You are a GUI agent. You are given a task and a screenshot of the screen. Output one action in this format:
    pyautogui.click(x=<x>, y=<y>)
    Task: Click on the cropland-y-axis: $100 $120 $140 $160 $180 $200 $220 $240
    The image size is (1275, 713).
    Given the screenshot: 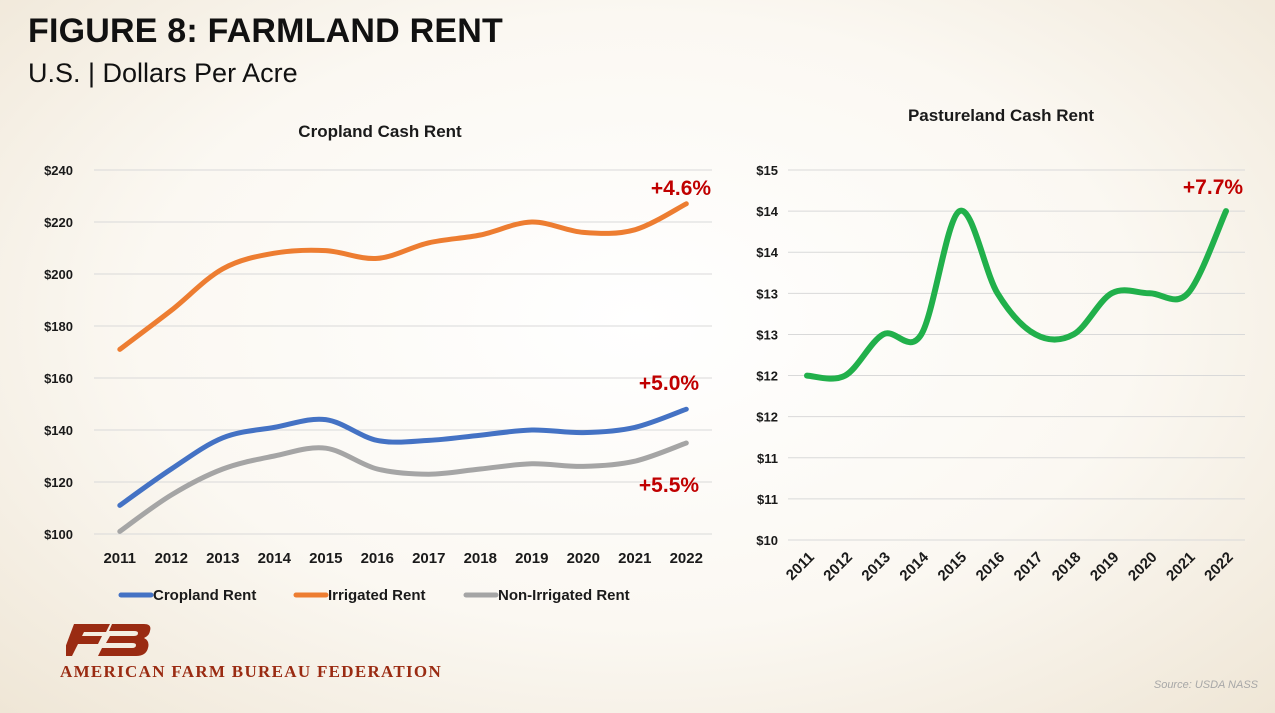 What is the action you would take?
    pyautogui.click(x=58, y=352)
    